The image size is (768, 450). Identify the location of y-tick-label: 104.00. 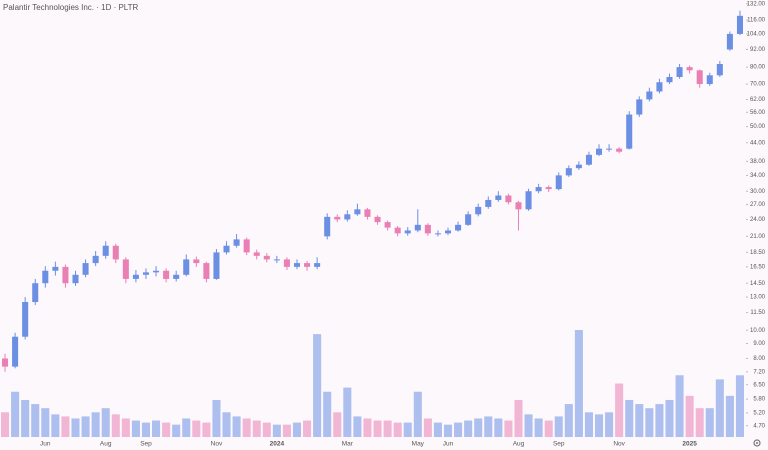
(756, 35).